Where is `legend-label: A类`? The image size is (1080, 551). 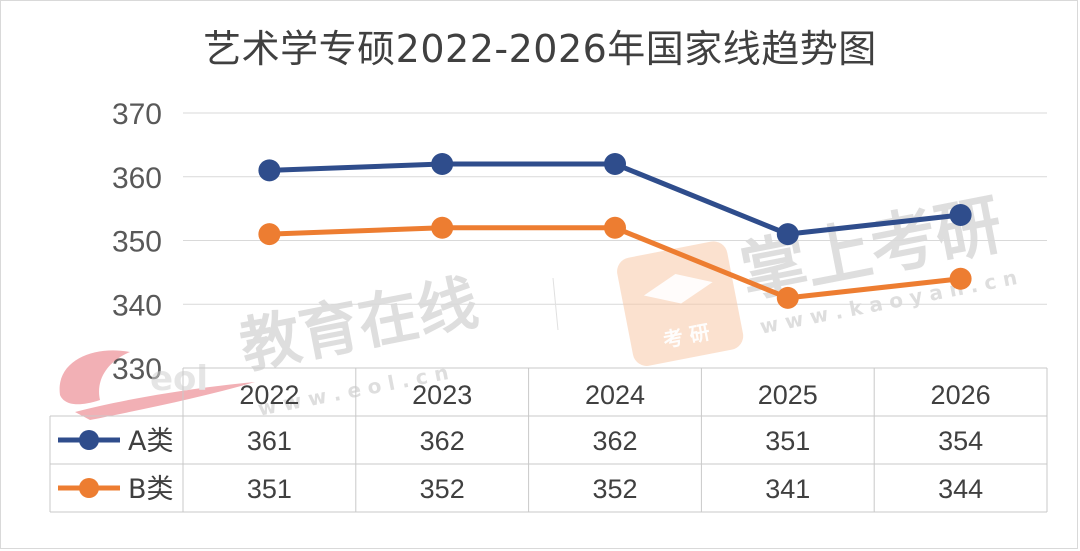
legend-label: A类 is located at coordinates (150, 441).